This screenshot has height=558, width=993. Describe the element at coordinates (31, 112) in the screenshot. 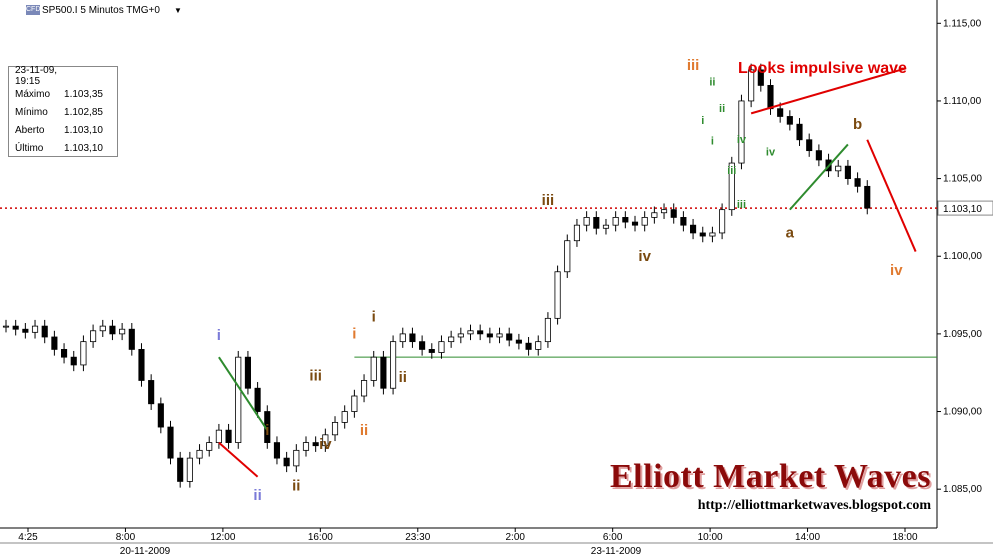

I see `info-label: Mínimo` at that location.